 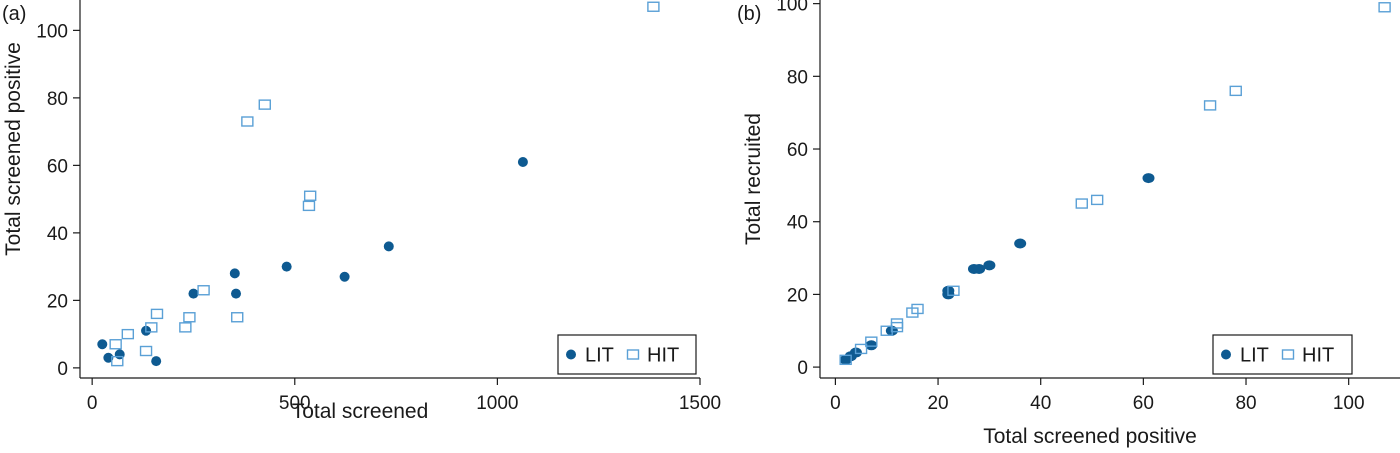 What do you see at coordinates (14, 14) in the screenshot?
I see `panel-label: (a)` at bounding box center [14, 14].